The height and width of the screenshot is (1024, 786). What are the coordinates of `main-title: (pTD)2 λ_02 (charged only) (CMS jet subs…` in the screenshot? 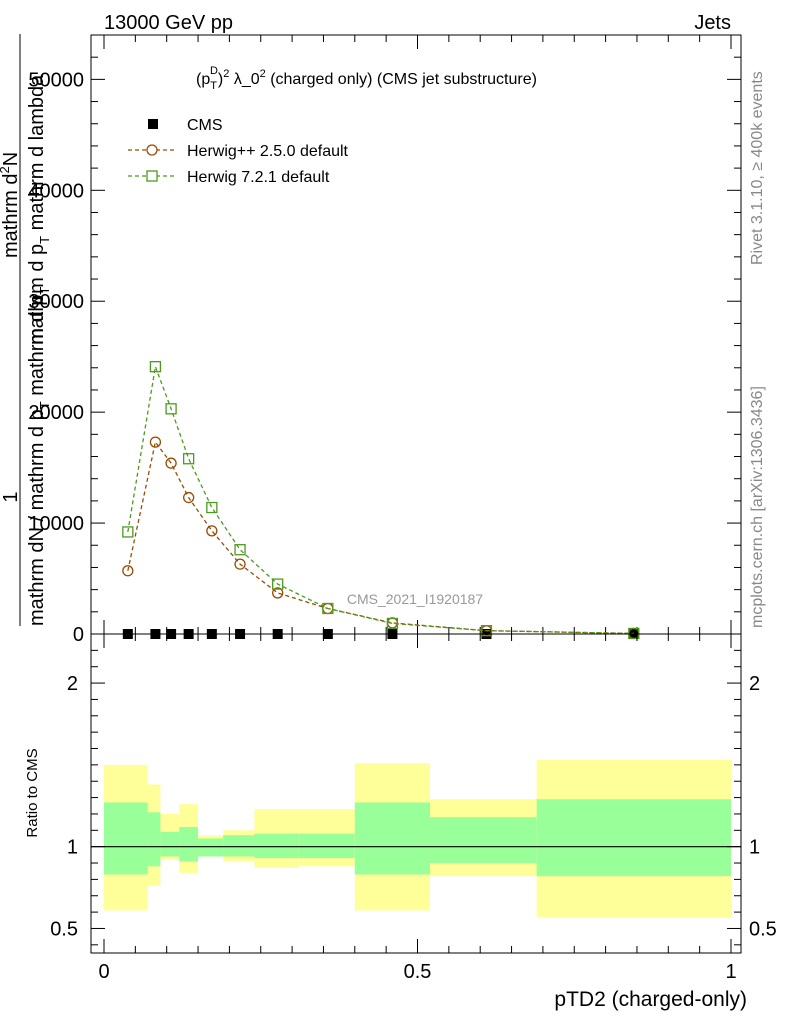 It's located at (366, 78).